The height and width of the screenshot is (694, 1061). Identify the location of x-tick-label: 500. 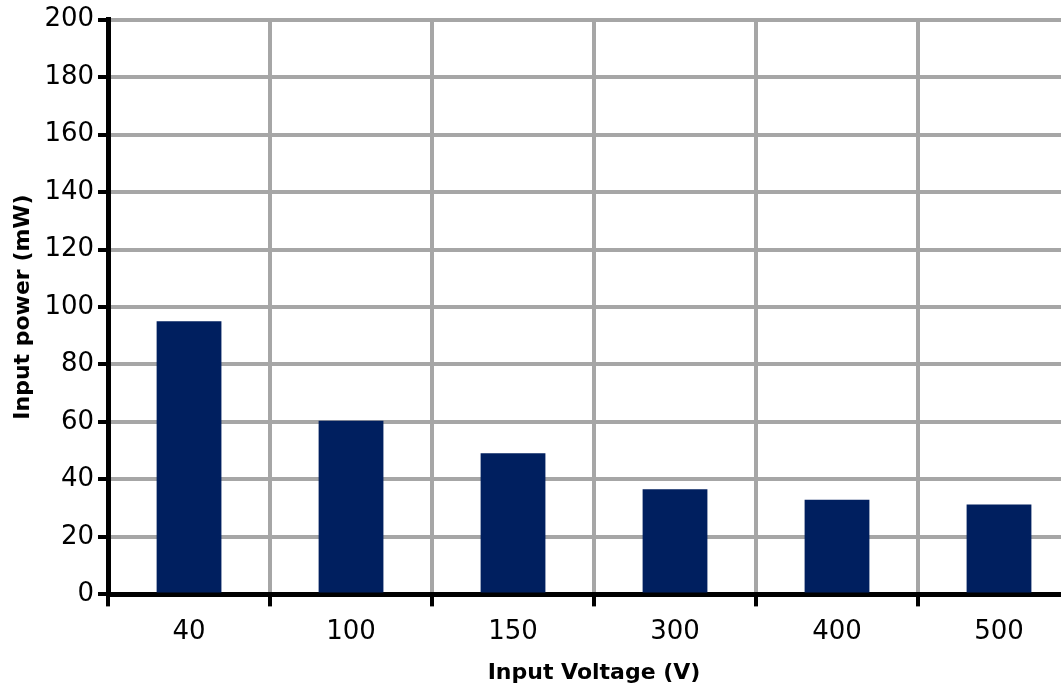
(999, 629).